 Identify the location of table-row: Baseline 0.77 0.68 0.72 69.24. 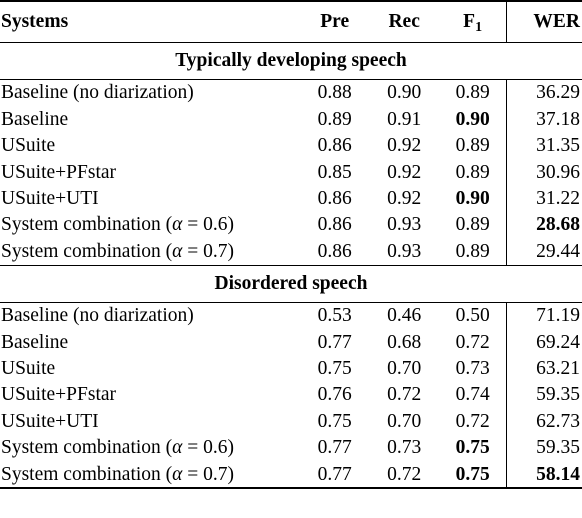
(291, 342).